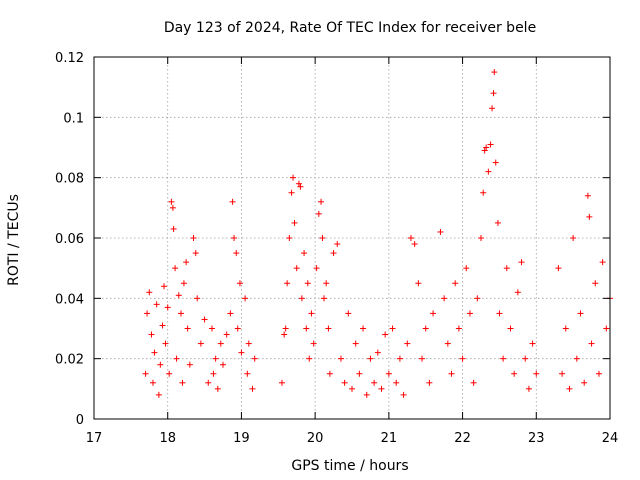 The height and width of the screenshot is (480, 640). What do you see at coordinates (80, 420) in the screenshot?
I see `y-tick-label: 0` at bounding box center [80, 420].